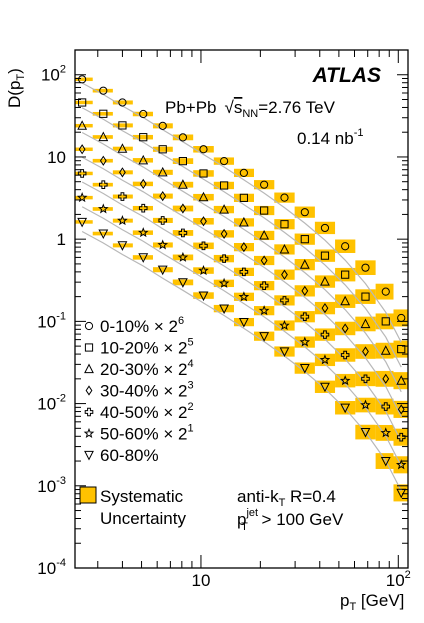 Image resolution: width=424 pixels, height=623 pixels. I want to click on systematic-band-s2-p4, so click(162, 172).